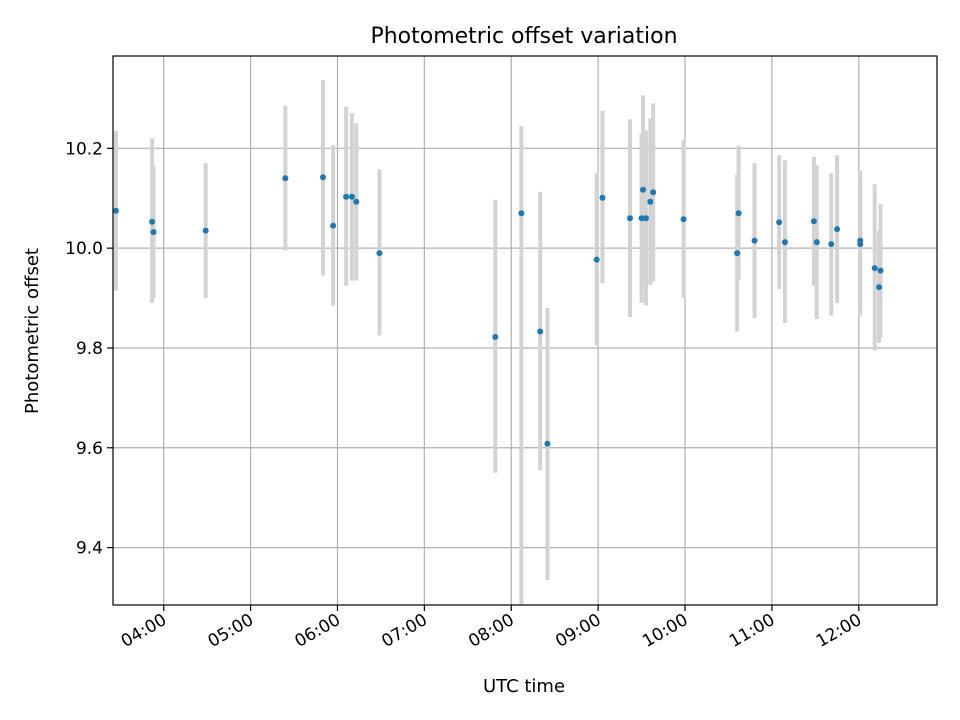 The width and height of the screenshot is (960, 720). Describe the element at coordinates (524, 686) in the screenshot. I see `x-axis-label: UTC time` at that location.